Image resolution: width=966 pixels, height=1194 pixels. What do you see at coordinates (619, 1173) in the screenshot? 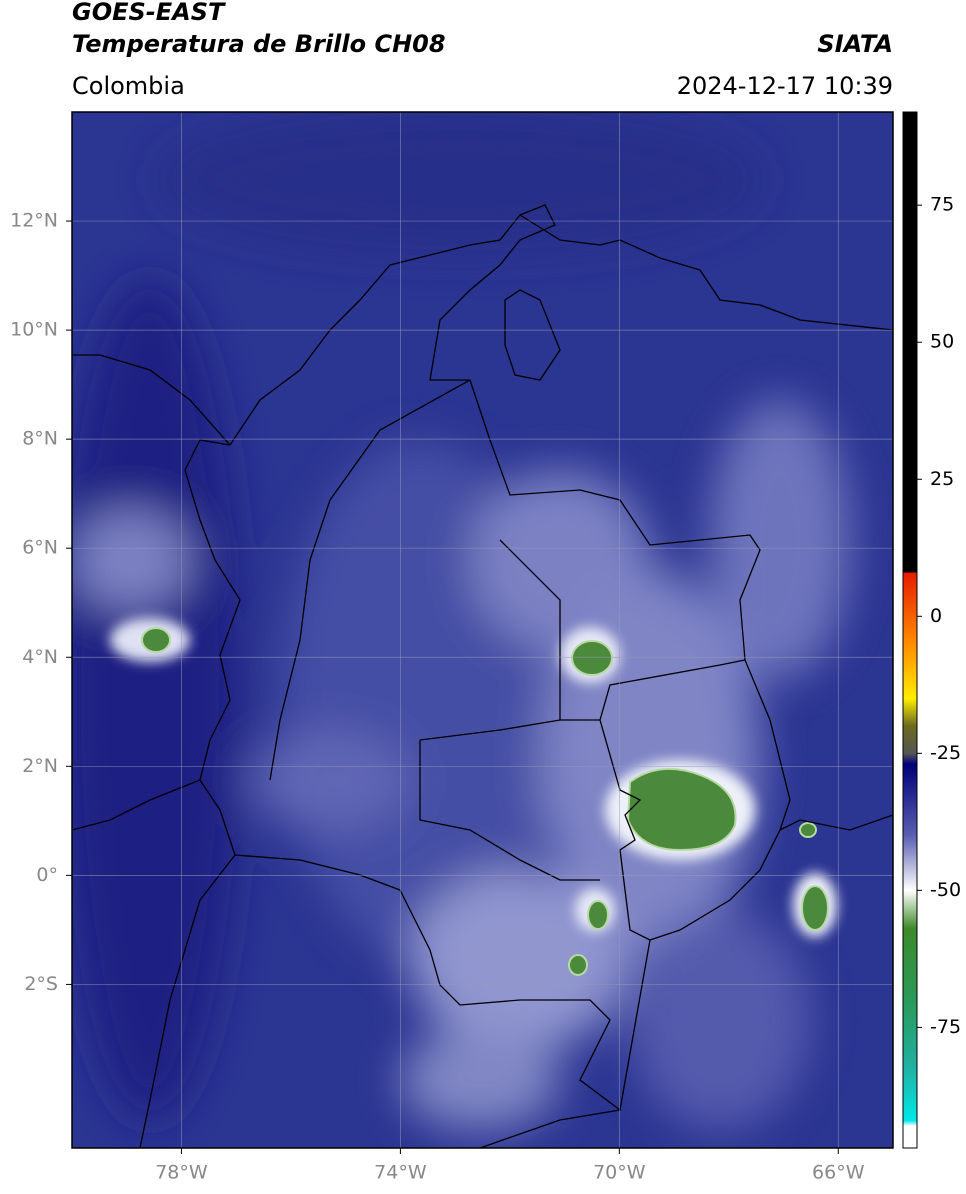
I see `x-tick-label: 70°W` at bounding box center [619, 1173].